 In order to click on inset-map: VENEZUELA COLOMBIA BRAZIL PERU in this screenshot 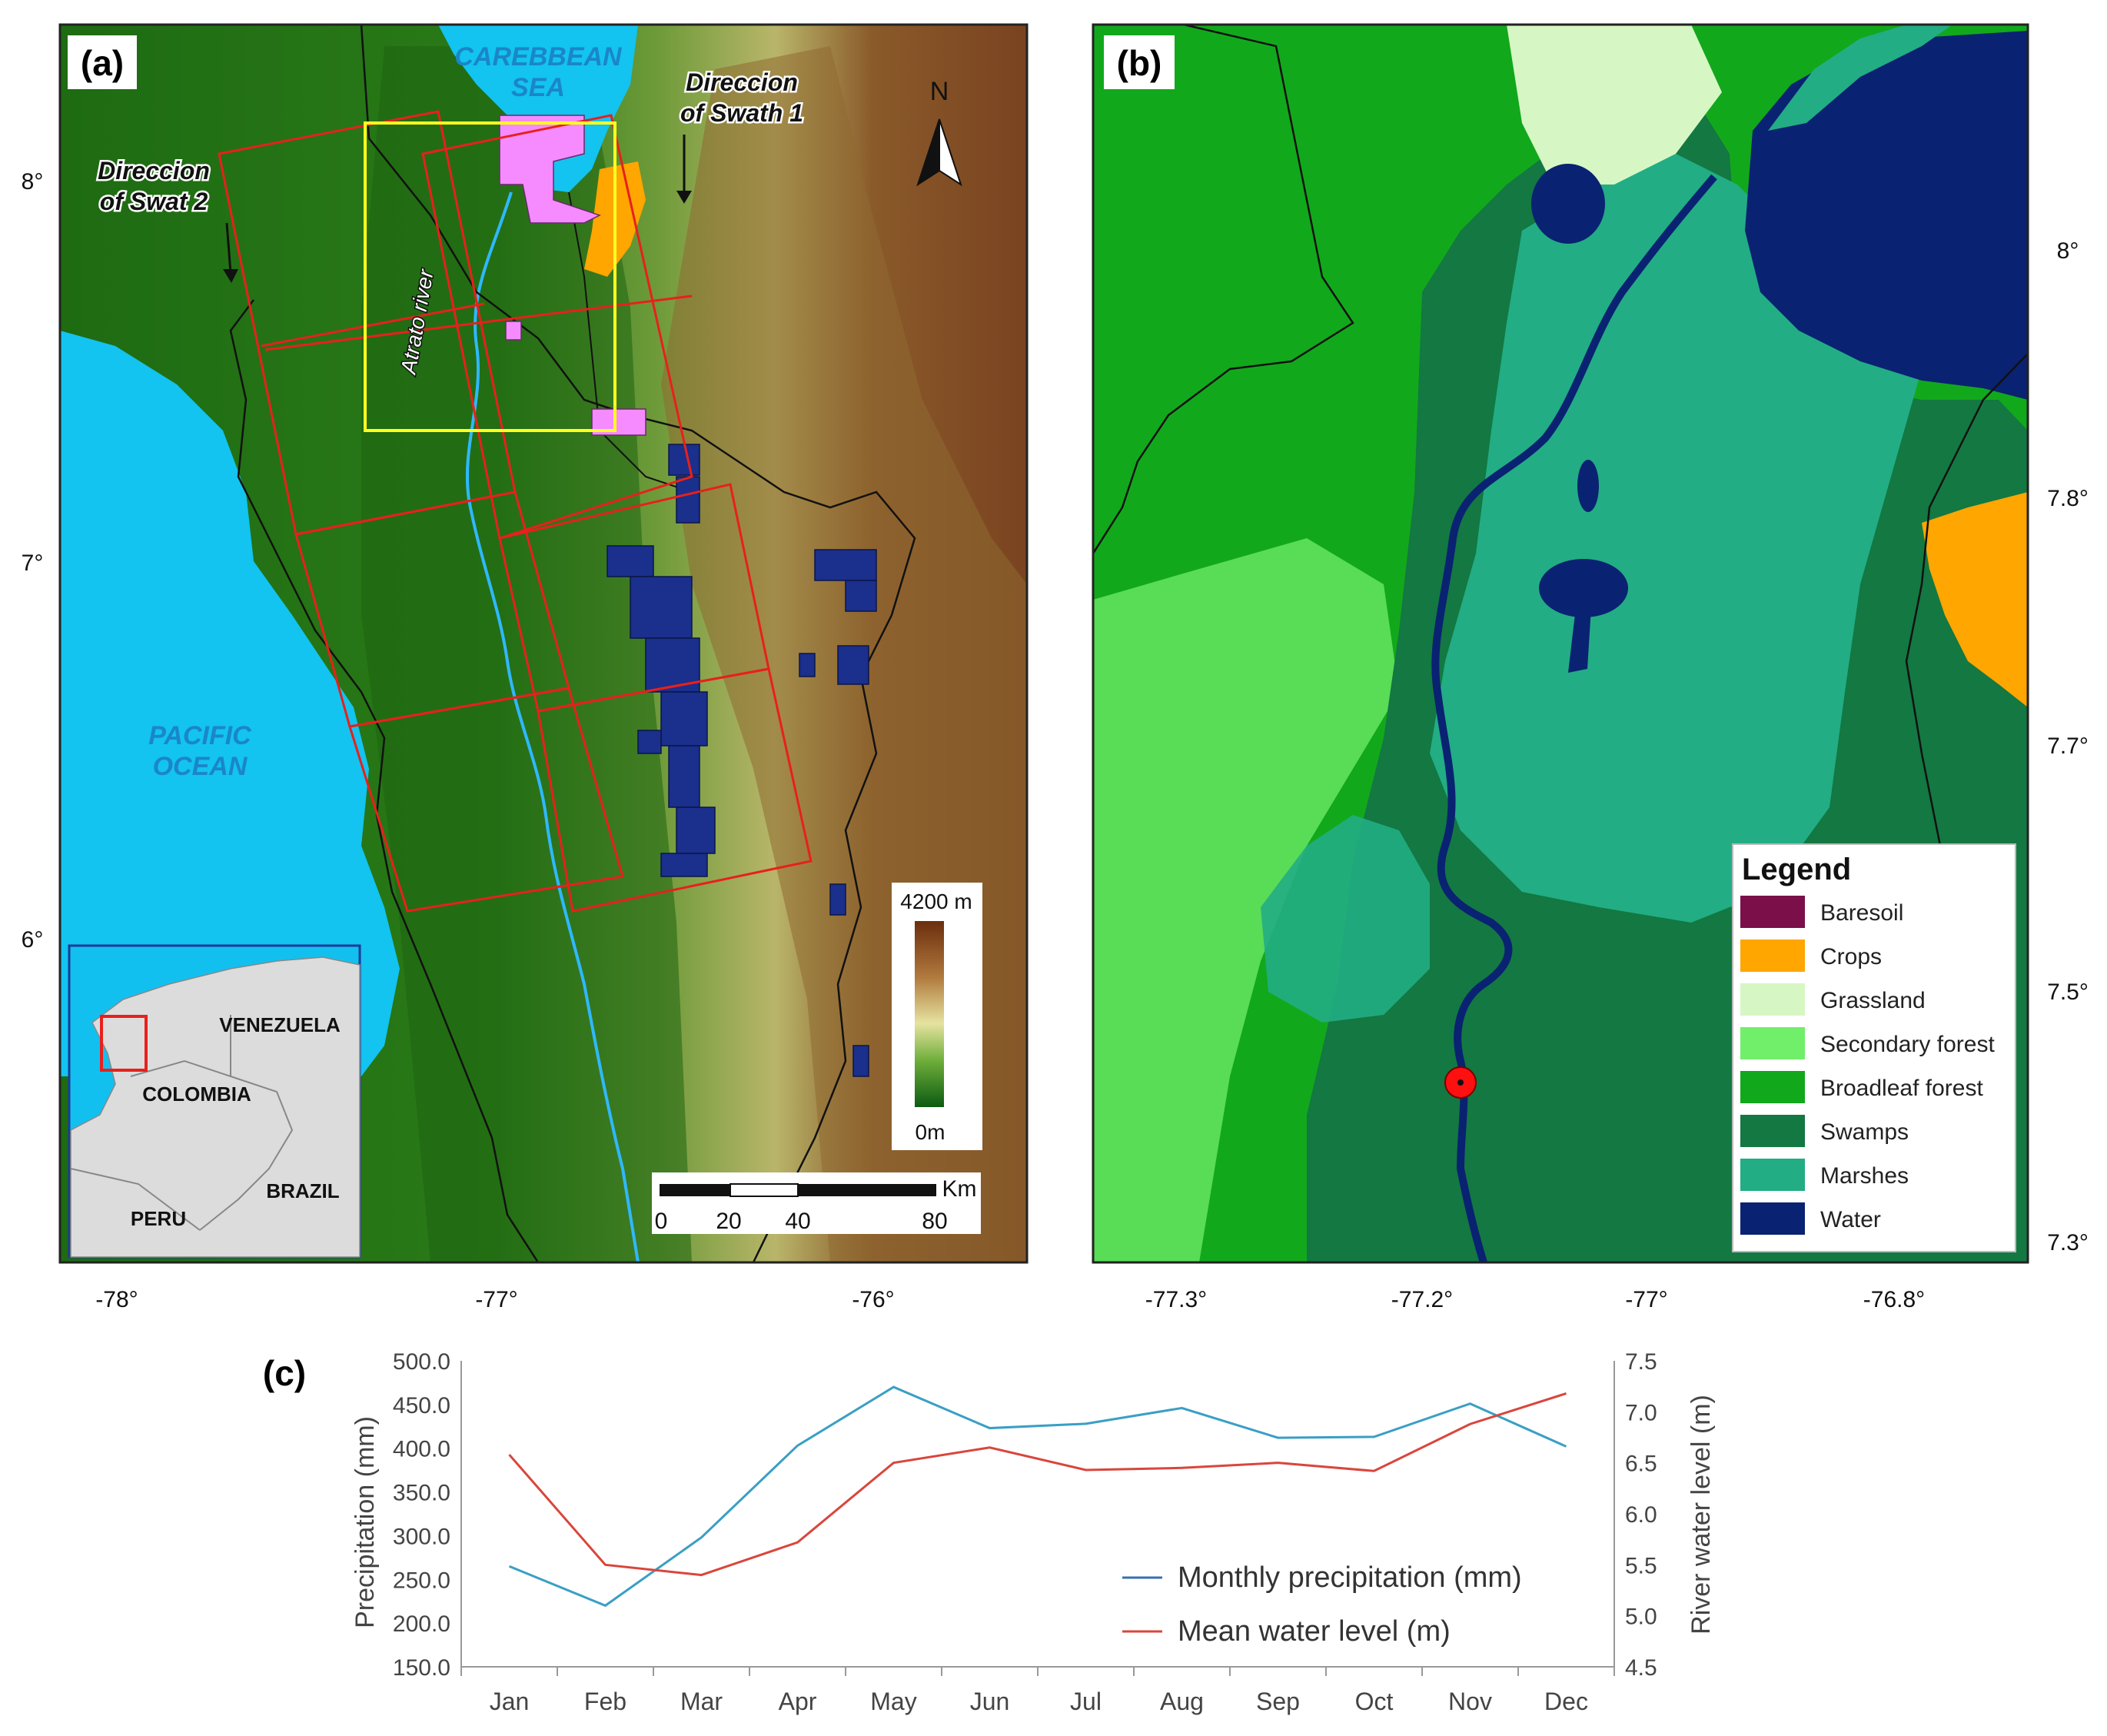, I will do `click(214, 1101)`.